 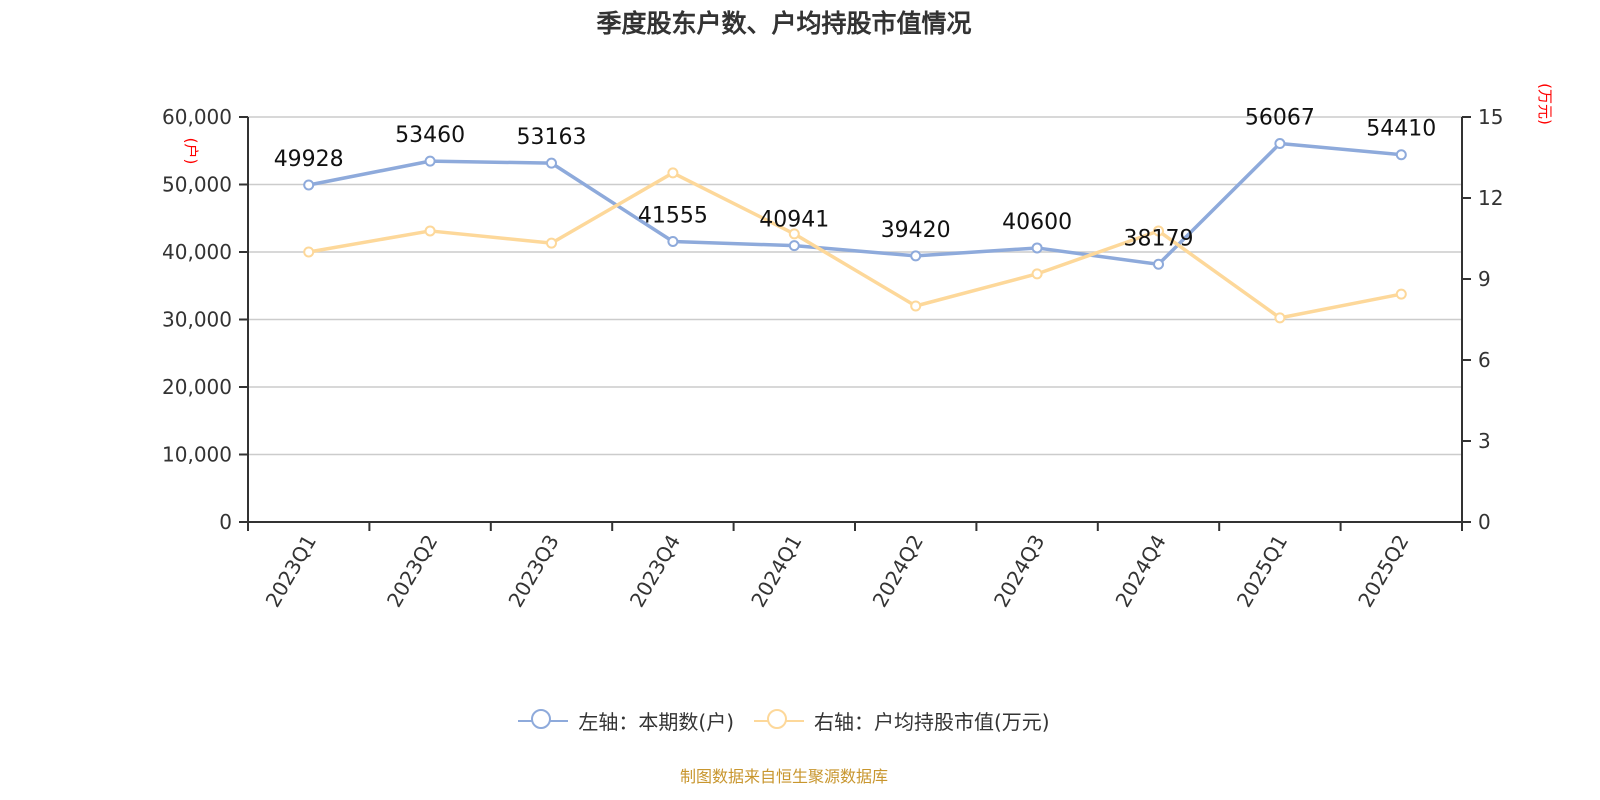 I want to click on x-axis-tick-label: 2024Q1, so click(x=776, y=571).